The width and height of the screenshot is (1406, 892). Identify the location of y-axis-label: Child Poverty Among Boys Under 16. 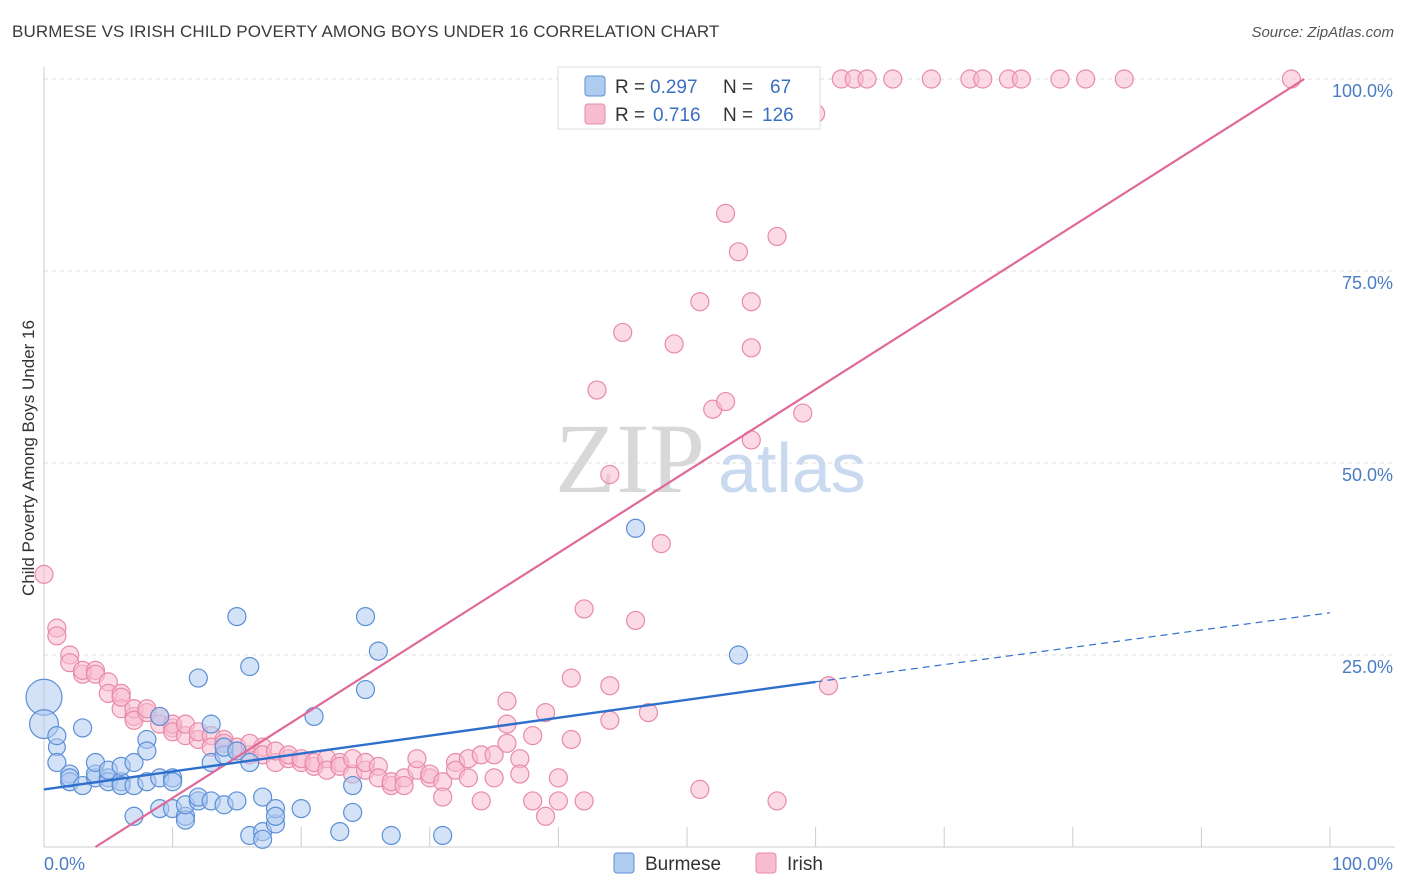
(28, 458).